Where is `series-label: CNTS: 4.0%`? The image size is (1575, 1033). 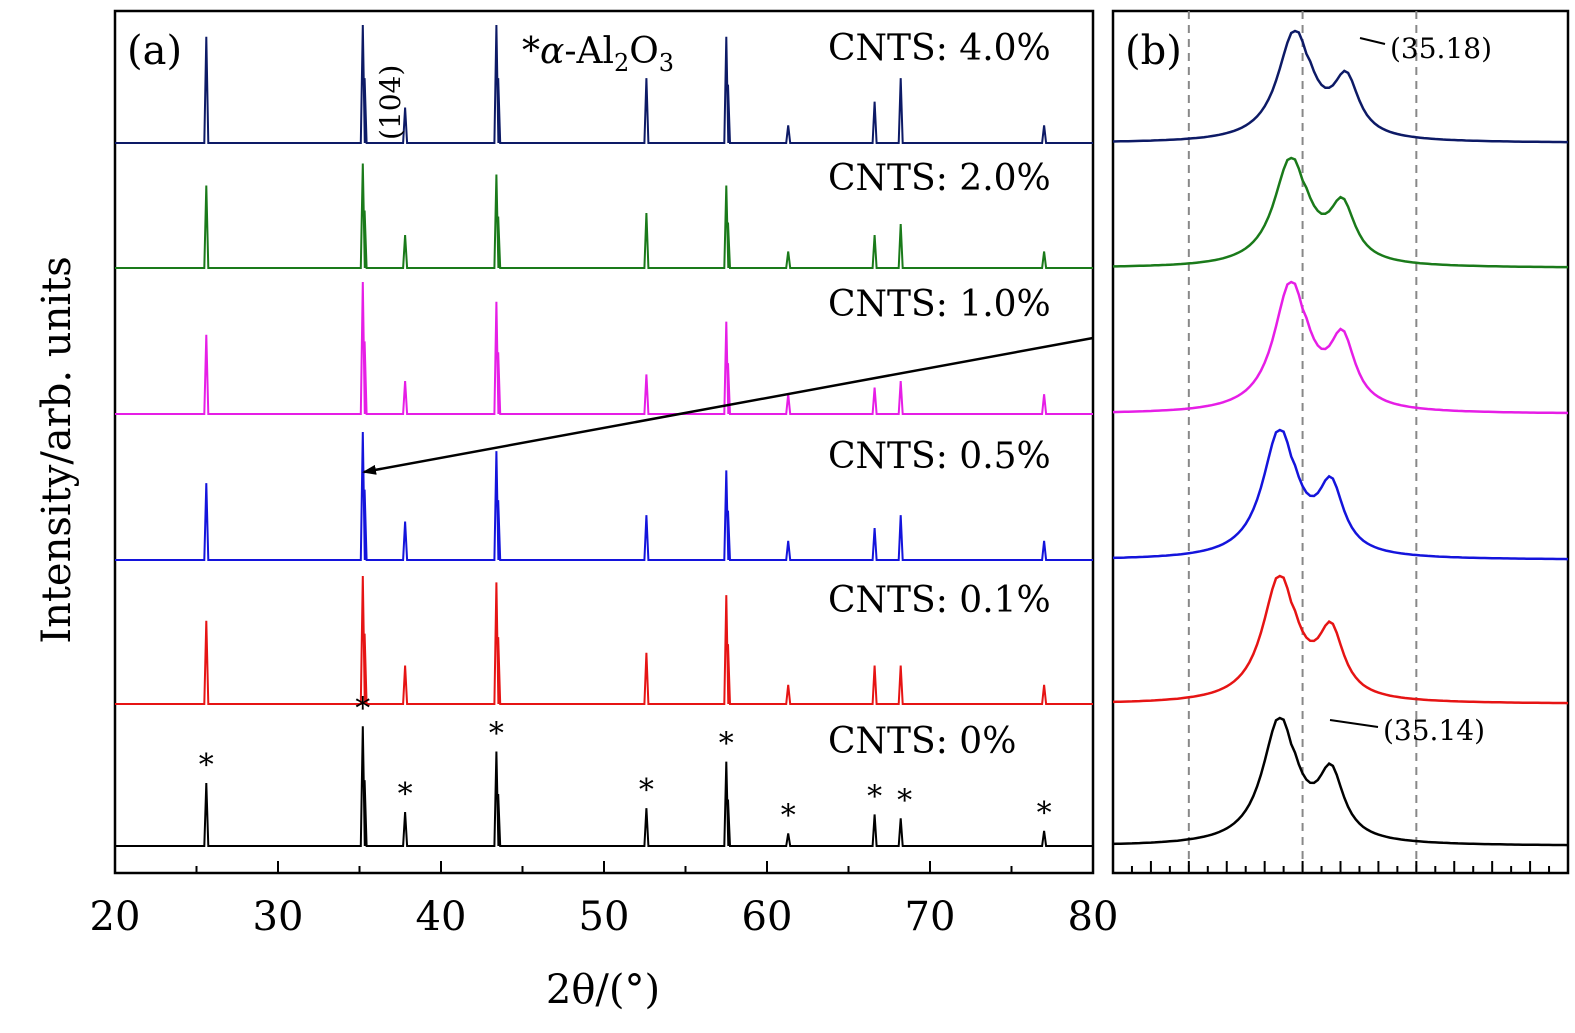 series-label: CNTS: 4.0% is located at coordinates (939, 48).